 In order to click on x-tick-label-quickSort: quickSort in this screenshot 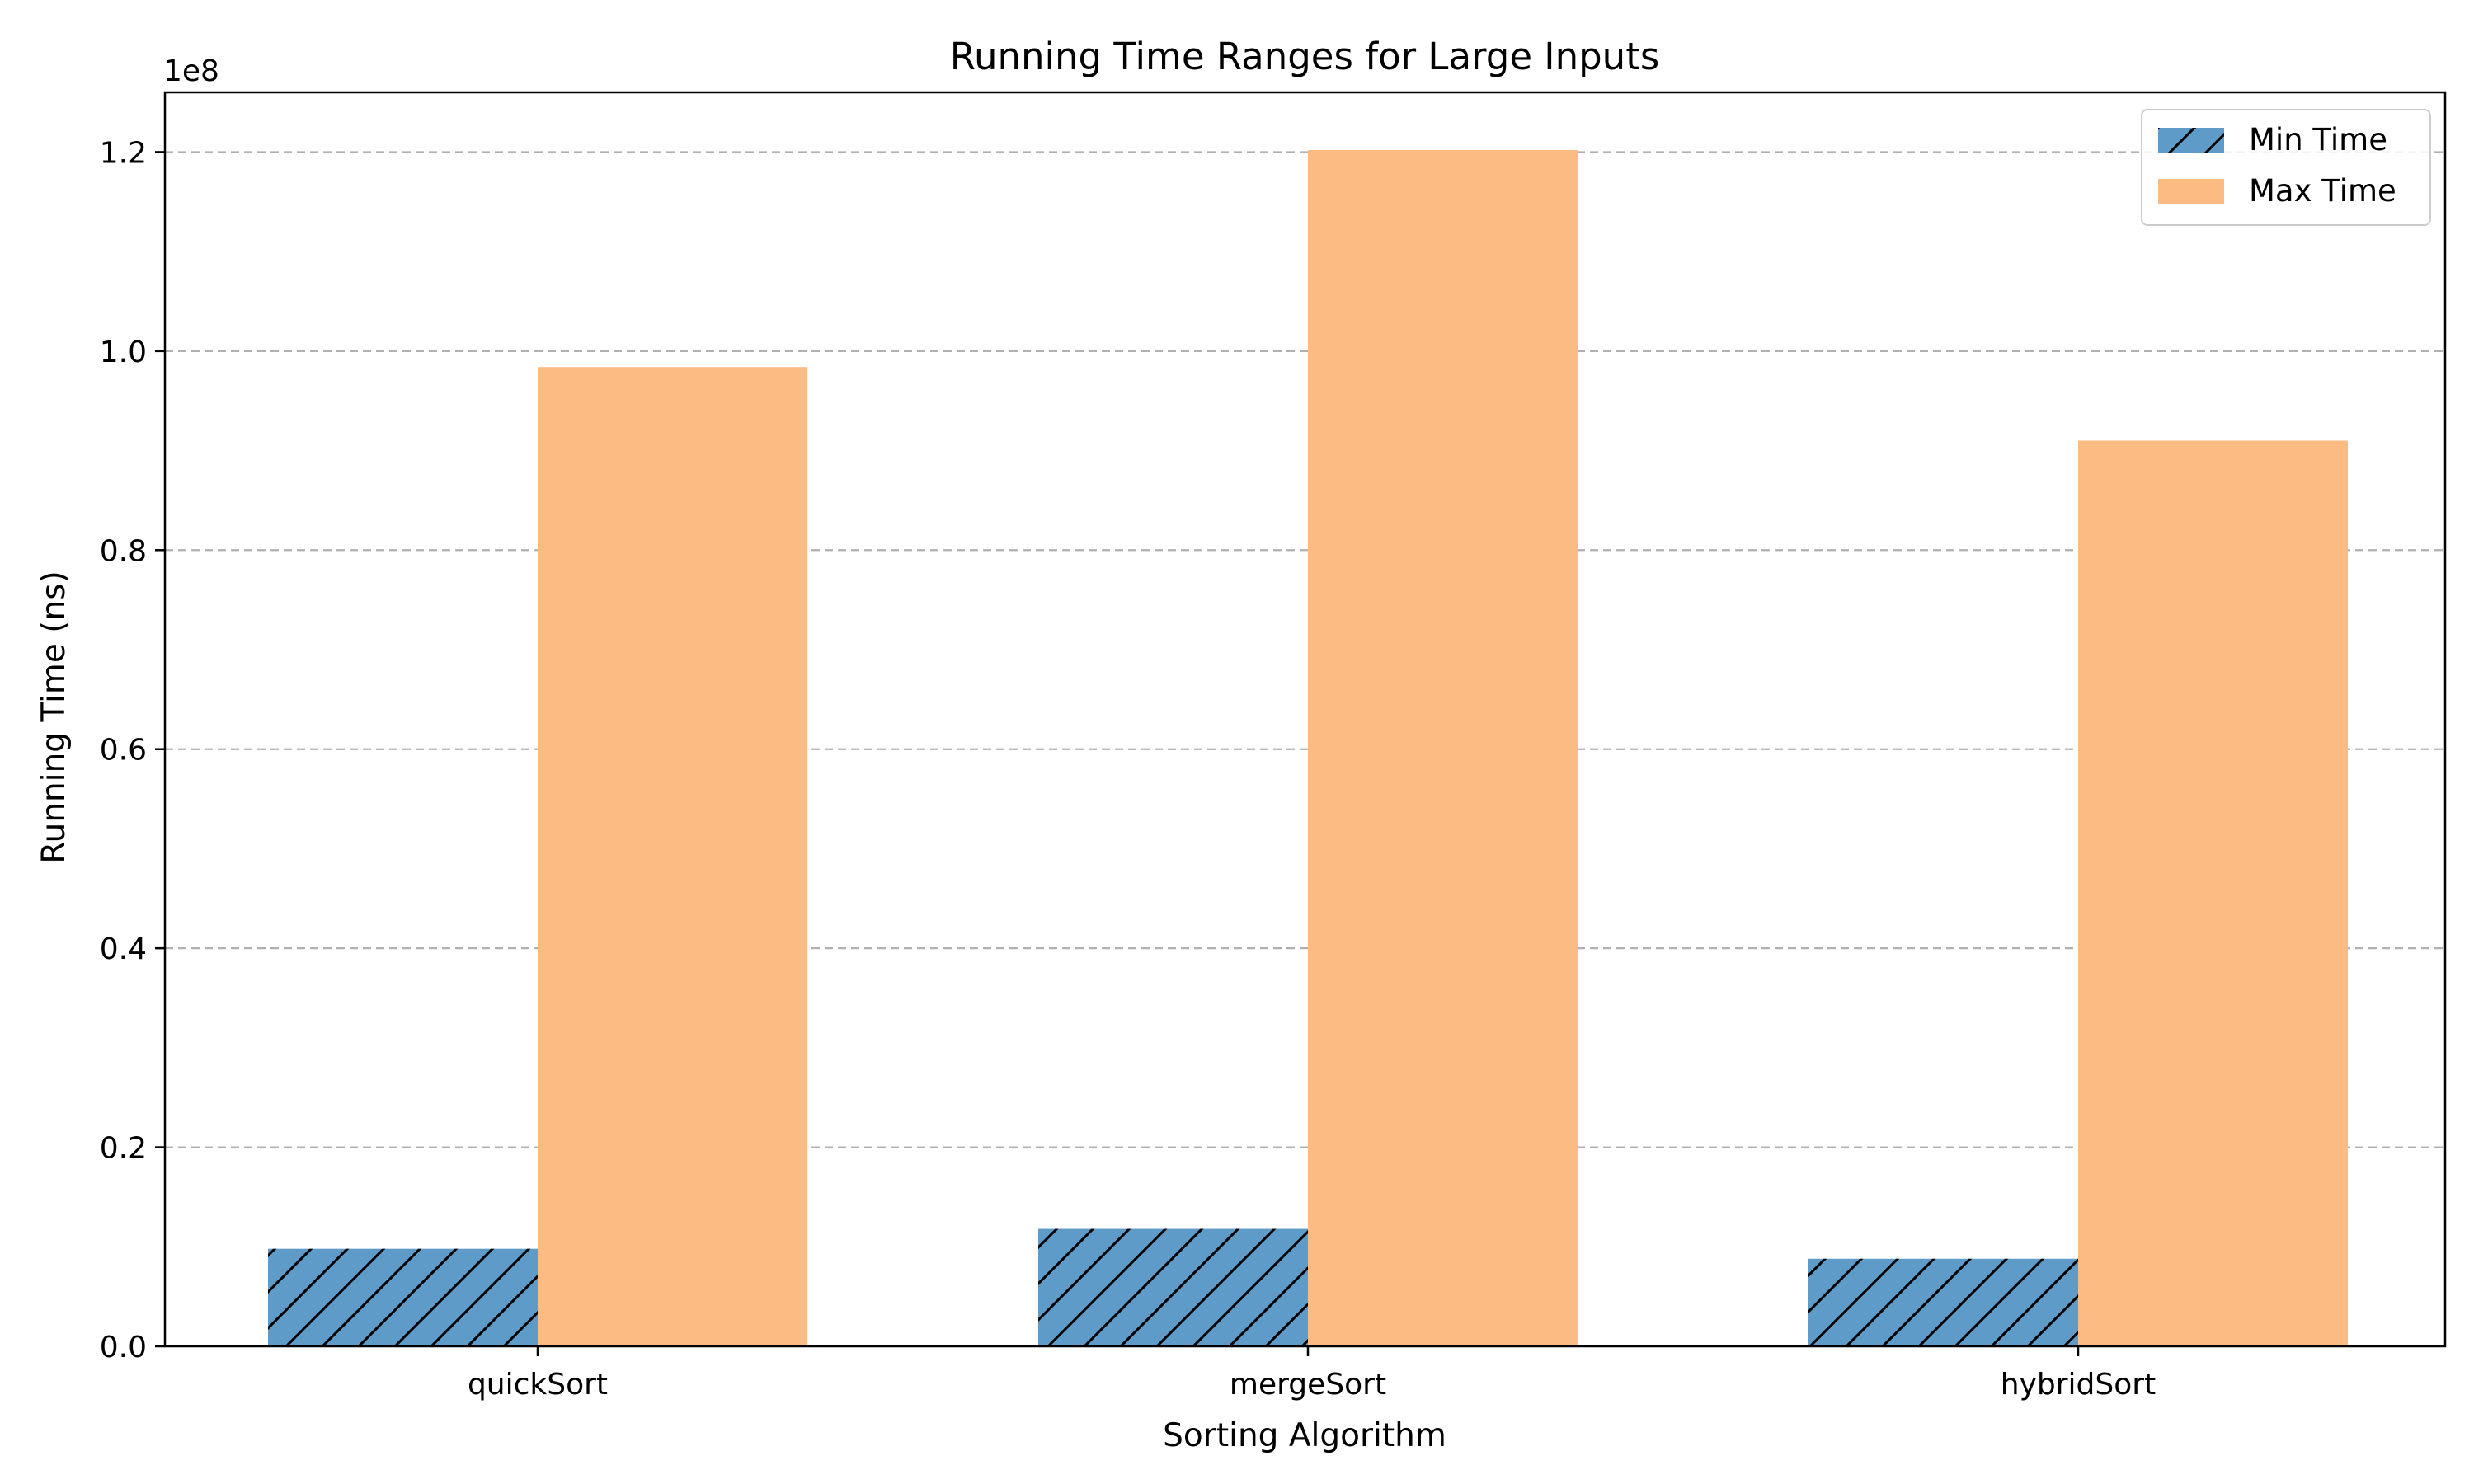, I will do `click(538, 1385)`.